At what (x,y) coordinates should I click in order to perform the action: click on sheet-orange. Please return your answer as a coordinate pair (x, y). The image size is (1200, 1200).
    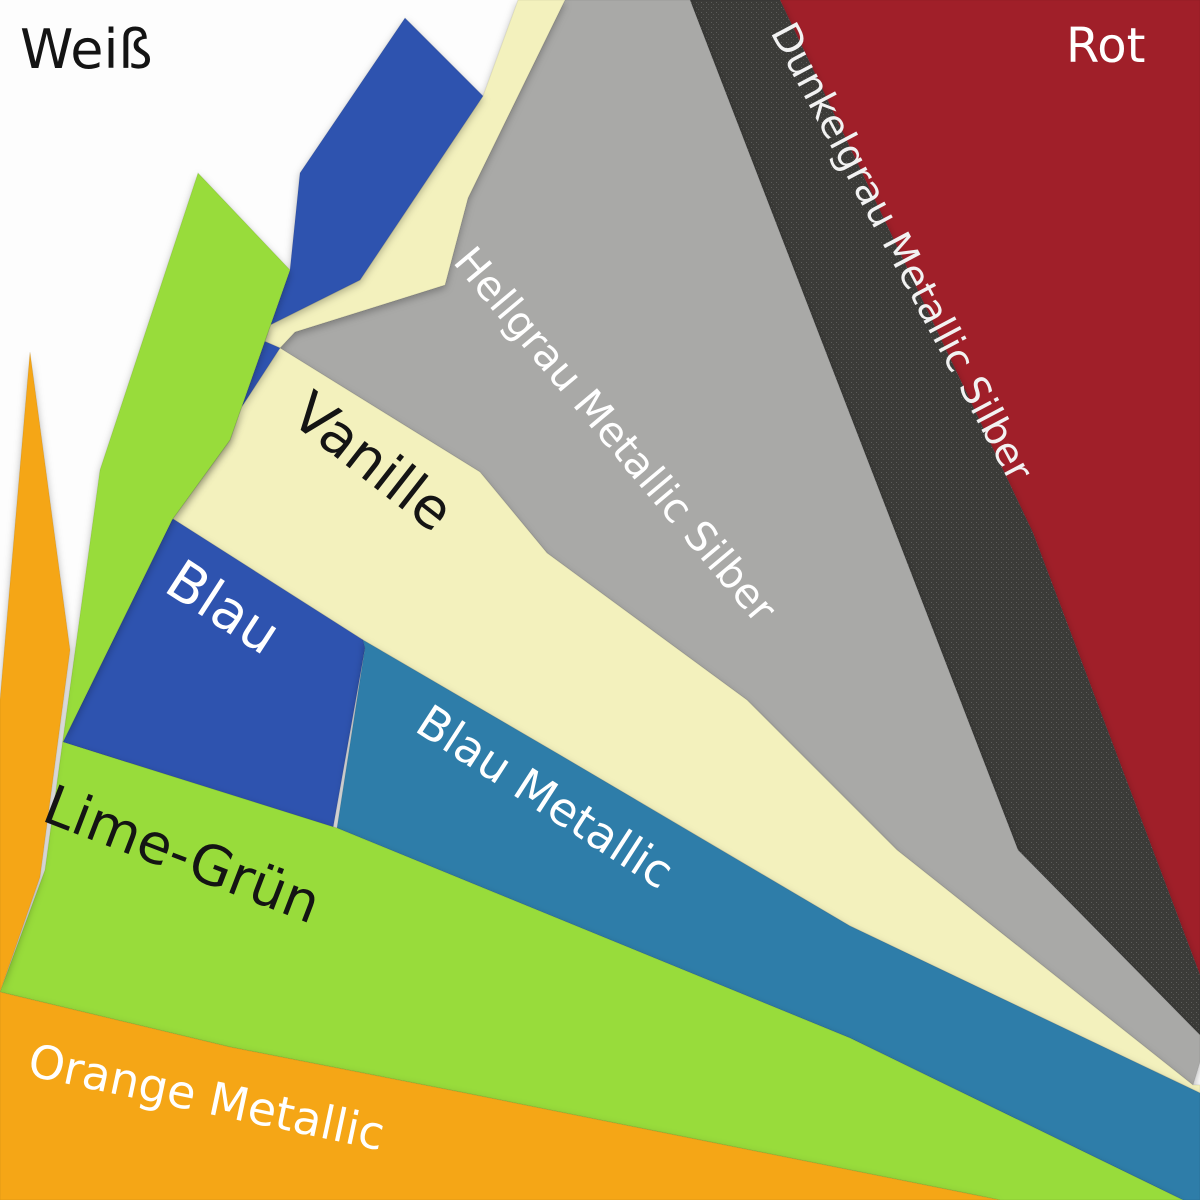
    Looking at the image, I should click on (500, 1095).